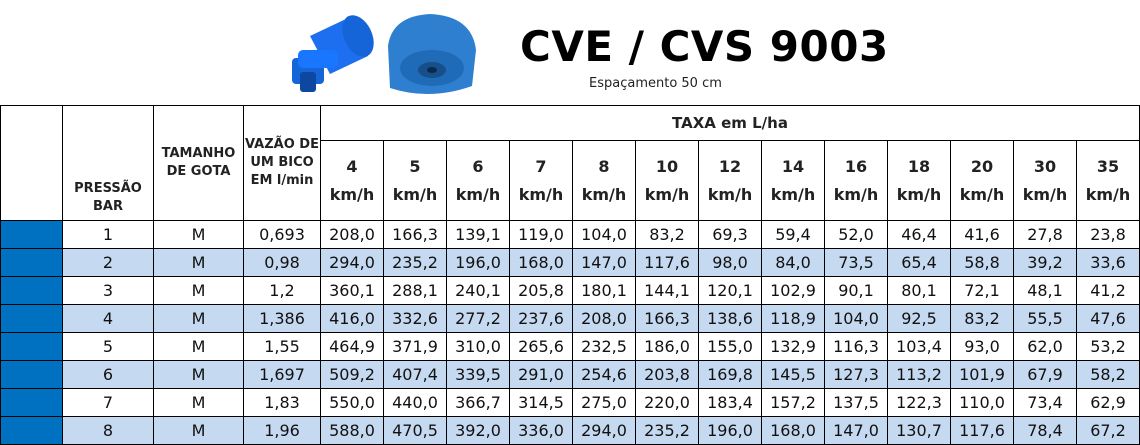 The height and width of the screenshot is (445, 1140). I want to click on rate-cell: 138,6, so click(730, 318).